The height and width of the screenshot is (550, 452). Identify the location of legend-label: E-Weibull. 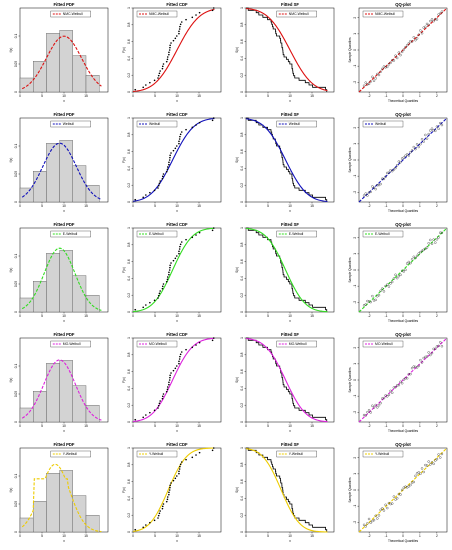
(70, 234).